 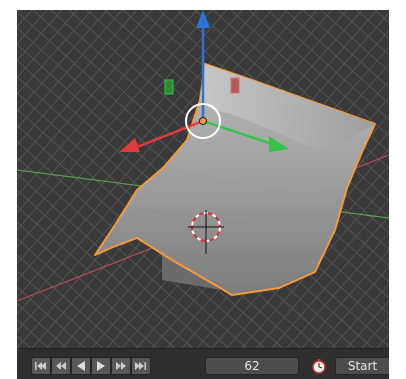 I want to click on next-keyframe-icon, so click(x=121, y=366).